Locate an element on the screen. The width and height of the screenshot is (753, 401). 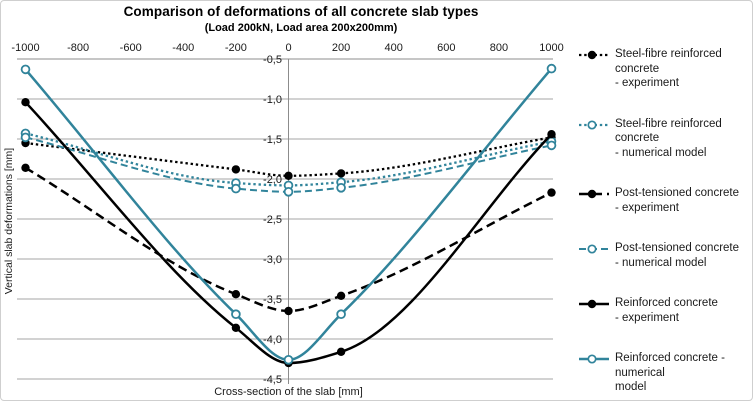
legend-item-3: Post-tensioned concrete - numerical model is located at coordinates (664, 255).